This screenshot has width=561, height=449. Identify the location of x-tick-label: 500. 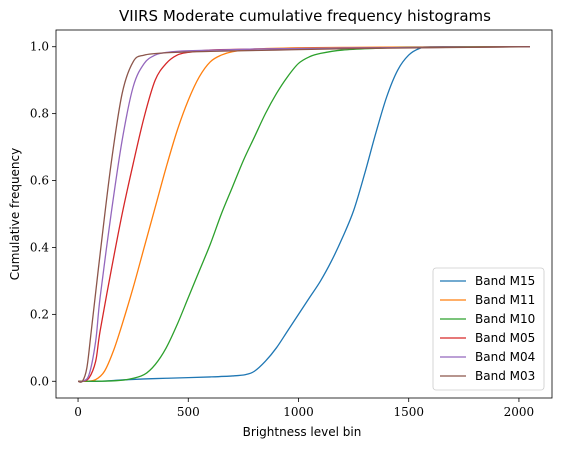
(188, 412).